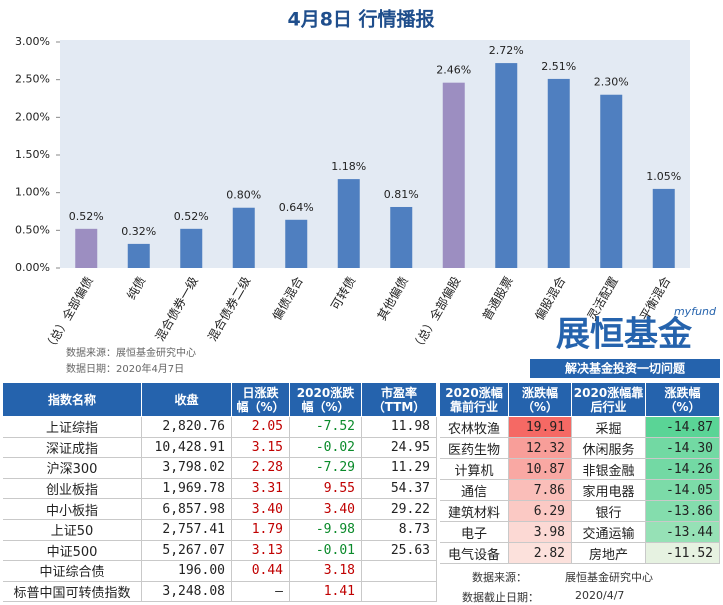 The image size is (723, 605). I want to click on cell-text: 6.29, so click(549, 511).